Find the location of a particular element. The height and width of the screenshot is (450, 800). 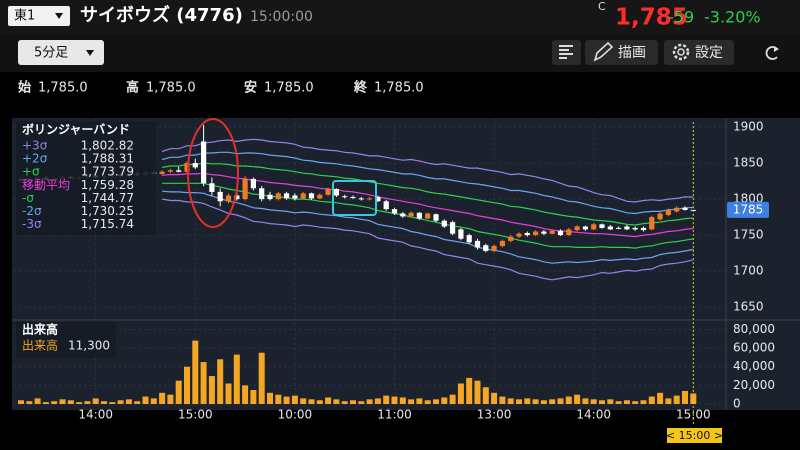

legend-name: +3σ is located at coordinates (35, 146).